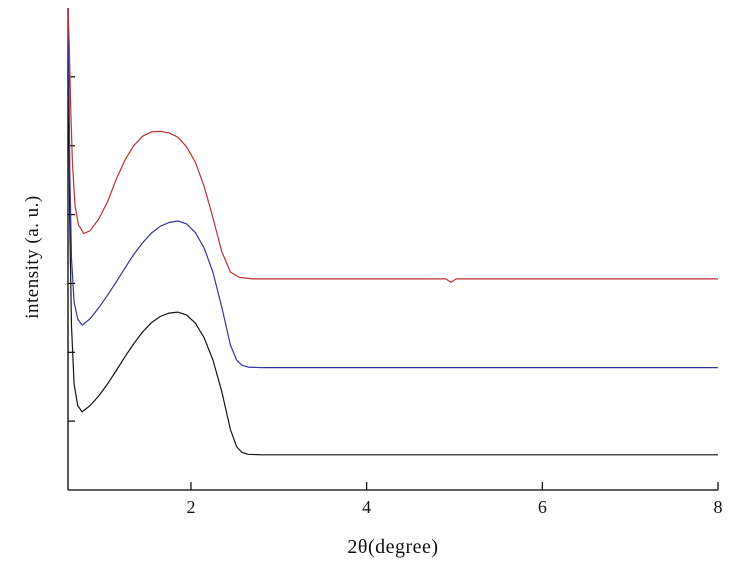  I want to click on x-axis-label: 2θ(degree), so click(393, 547).